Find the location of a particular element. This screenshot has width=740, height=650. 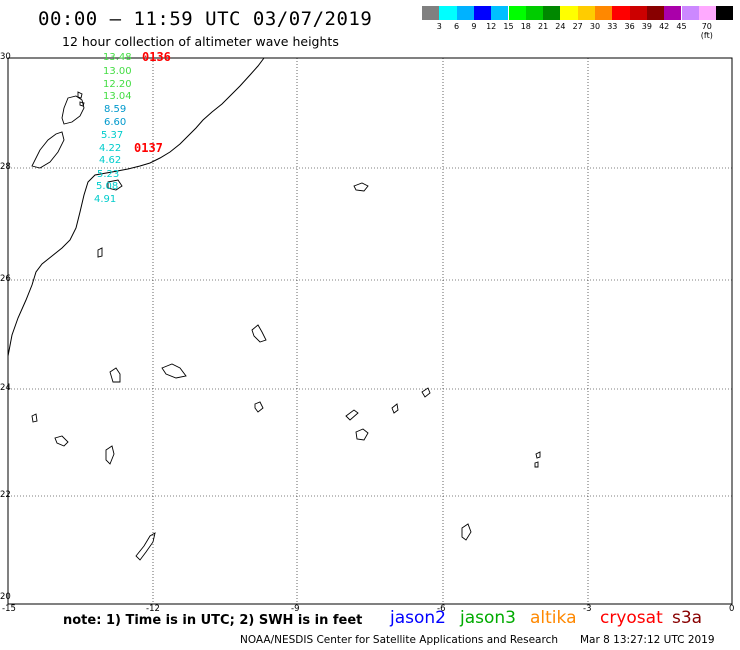

lat-label: 24 is located at coordinates (5, 388).